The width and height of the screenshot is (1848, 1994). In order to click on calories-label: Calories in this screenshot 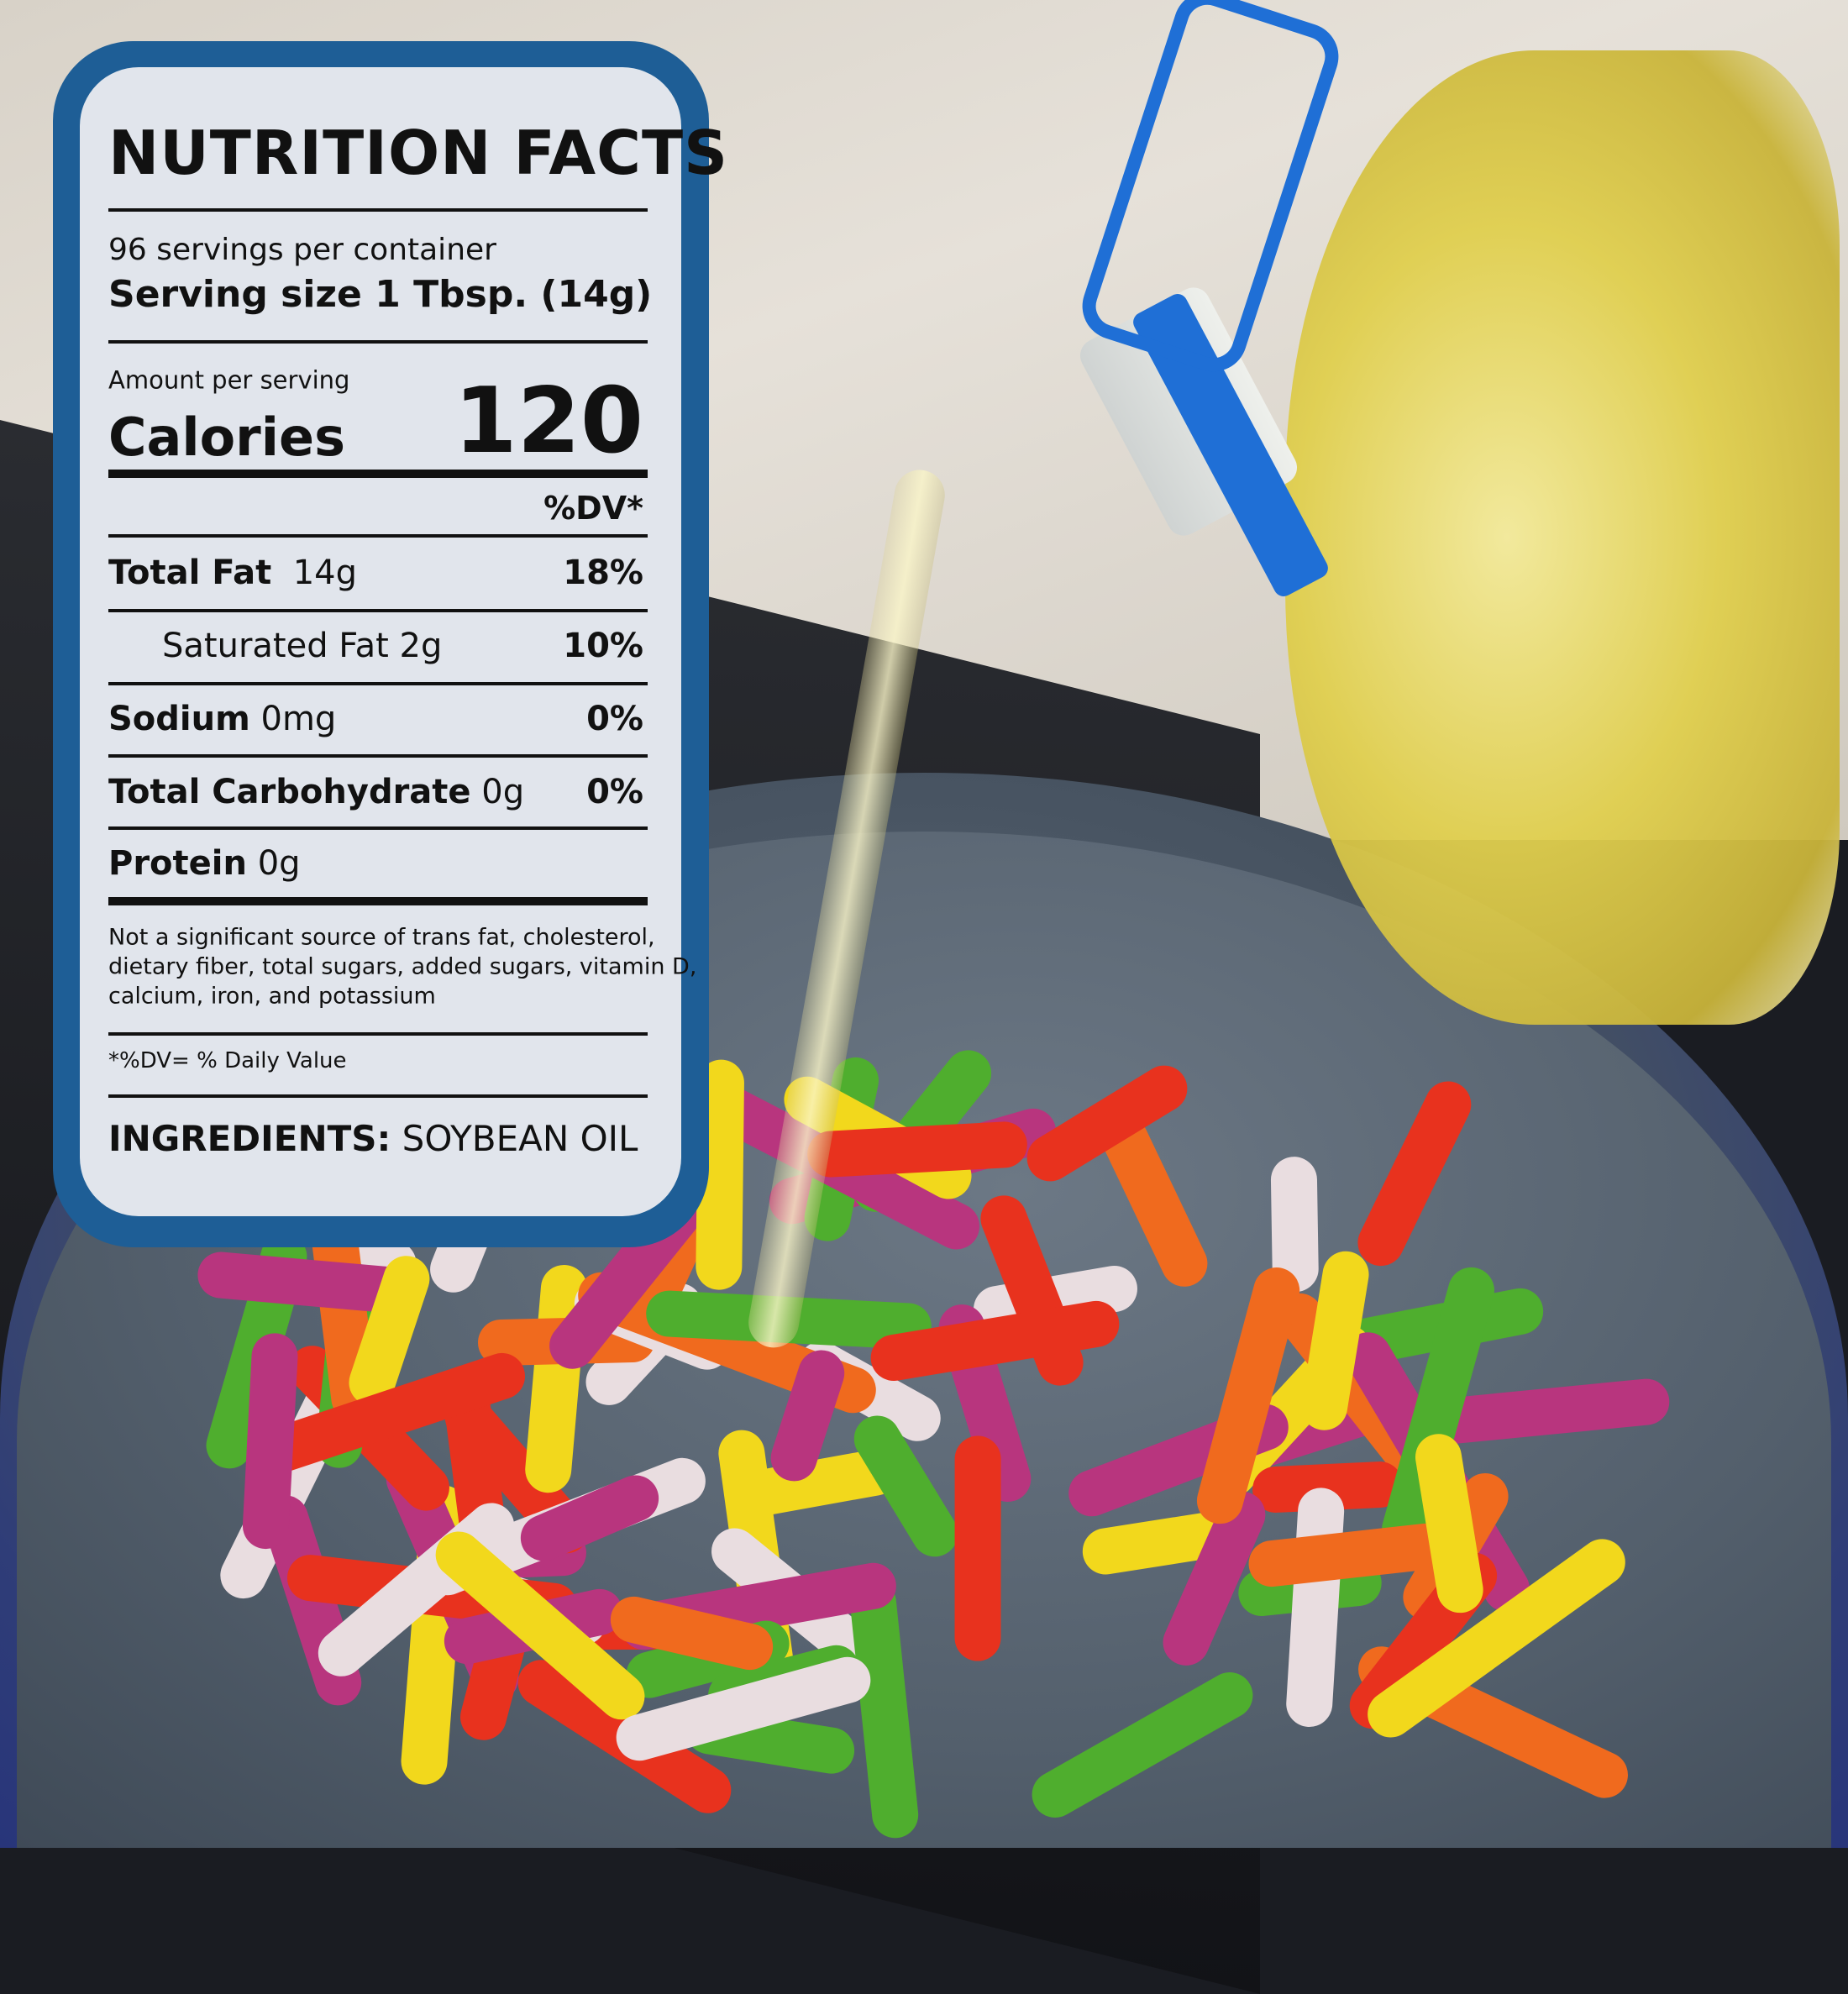, I will do `click(226, 437)`.